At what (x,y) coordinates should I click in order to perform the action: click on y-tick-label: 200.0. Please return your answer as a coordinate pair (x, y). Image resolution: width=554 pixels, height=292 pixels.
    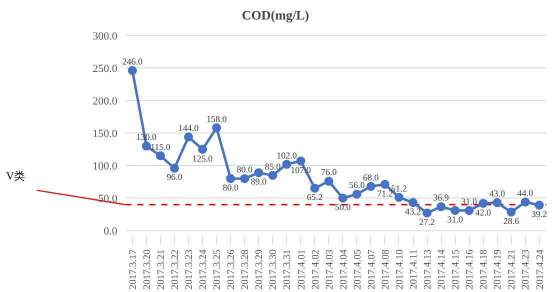
    Looking at the image, I should click on (105, 101).